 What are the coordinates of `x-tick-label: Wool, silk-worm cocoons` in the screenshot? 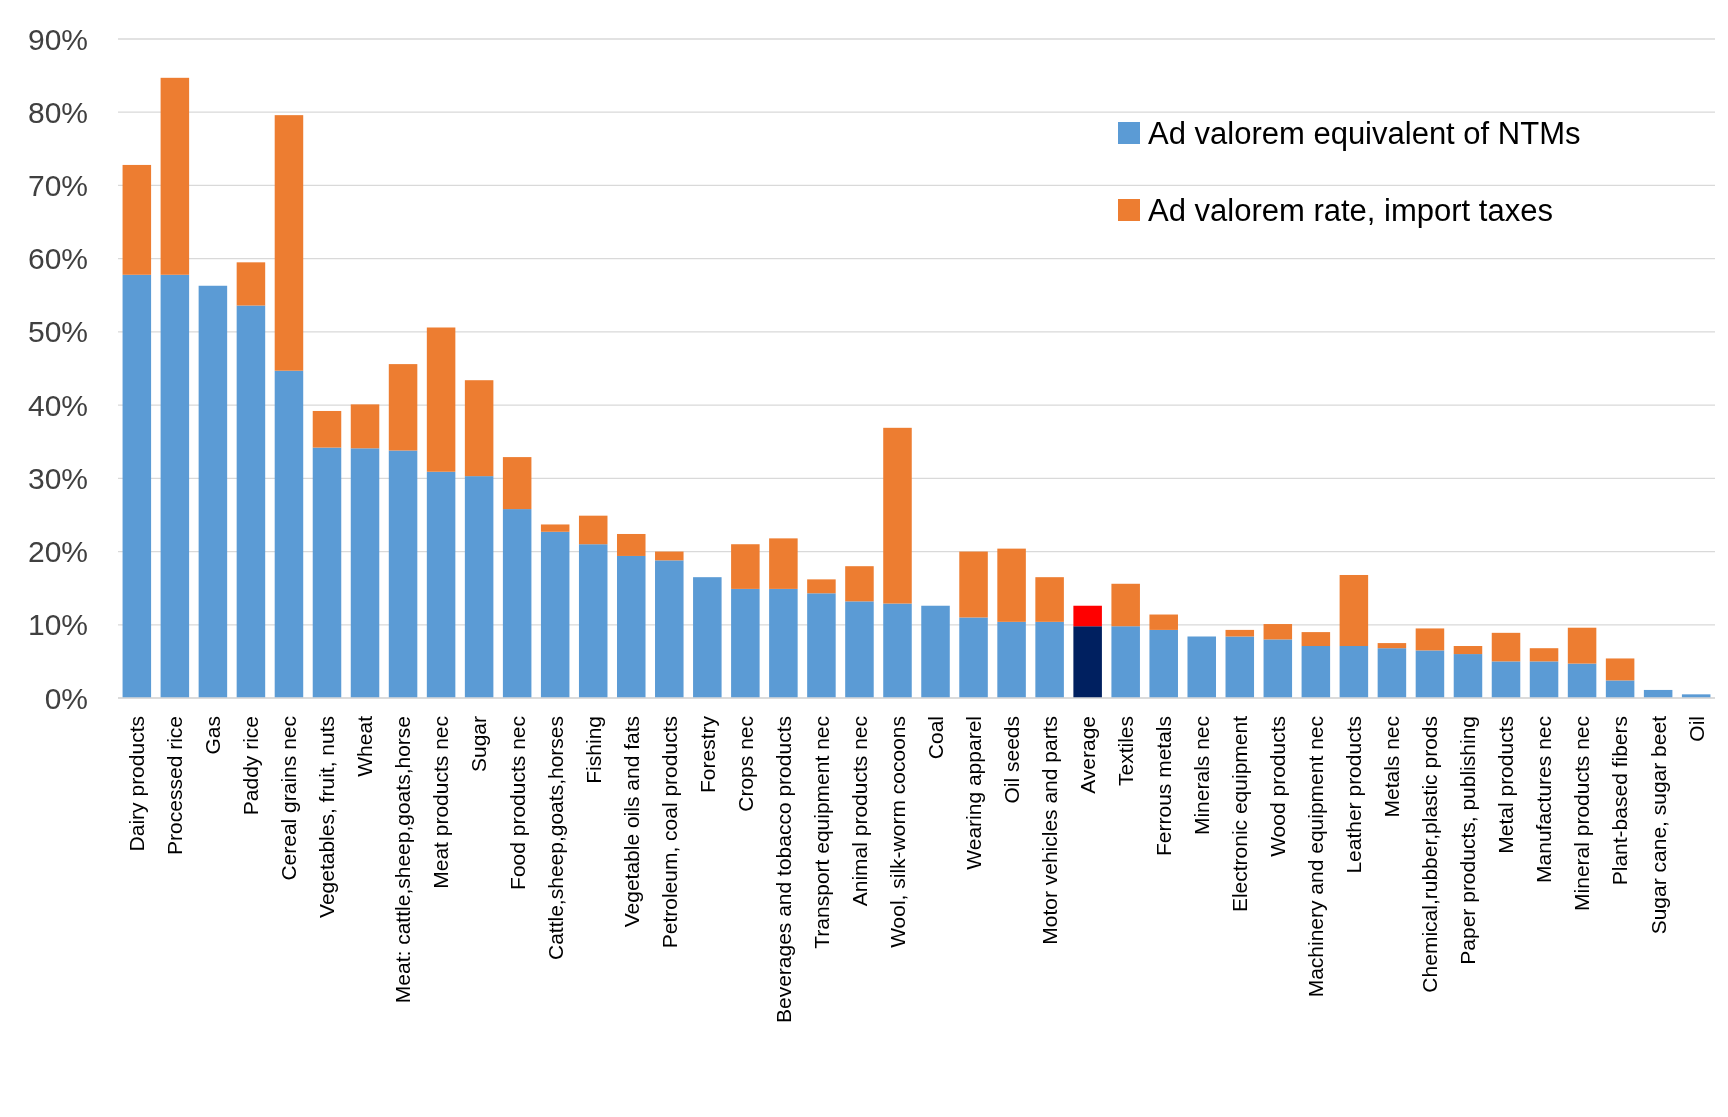 It's located at (897, 832).